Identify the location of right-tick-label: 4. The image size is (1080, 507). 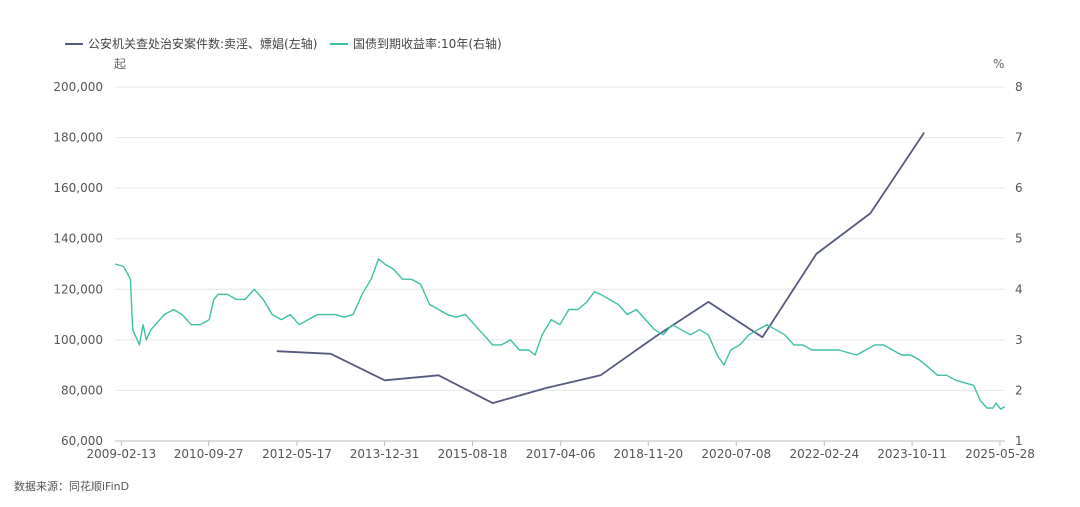
(1019, 289).